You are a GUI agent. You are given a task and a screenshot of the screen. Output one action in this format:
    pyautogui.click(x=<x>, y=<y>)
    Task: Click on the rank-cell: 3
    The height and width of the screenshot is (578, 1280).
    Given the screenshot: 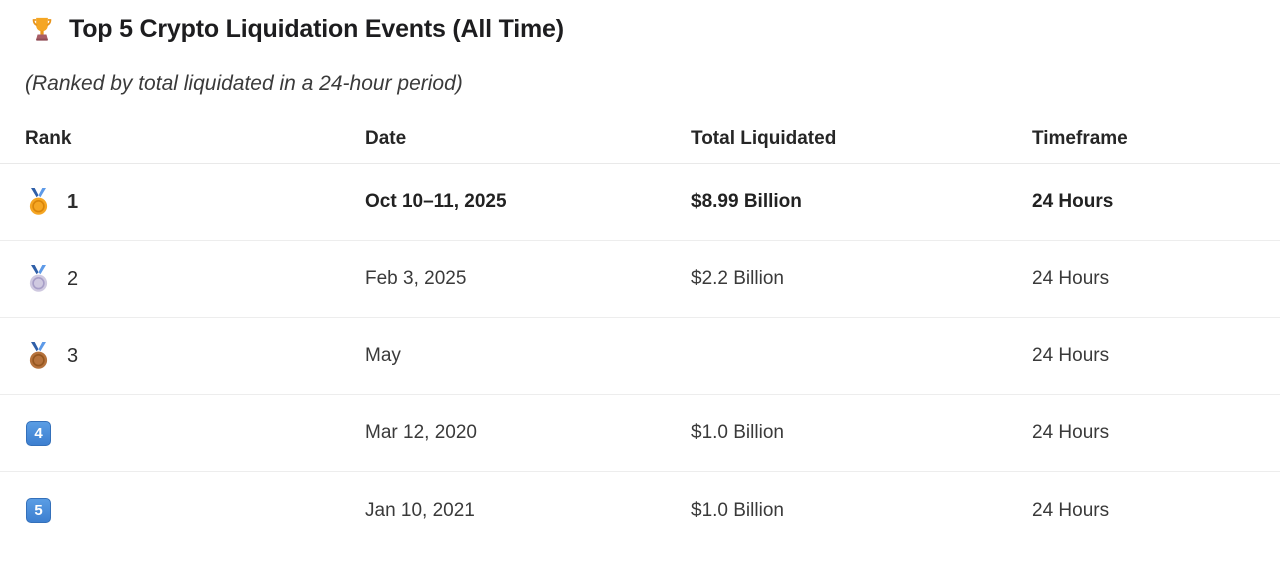 What is the action you would take?
    pyautogui.click(x=195, y=356)
    